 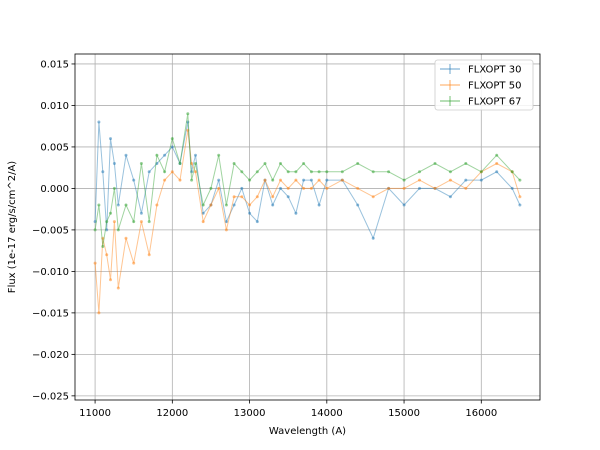 What do you see at coordinates (494, 102) in the screenshot?
I see `legend-label: FLXOPT 67` at bounding box center [494, 102].